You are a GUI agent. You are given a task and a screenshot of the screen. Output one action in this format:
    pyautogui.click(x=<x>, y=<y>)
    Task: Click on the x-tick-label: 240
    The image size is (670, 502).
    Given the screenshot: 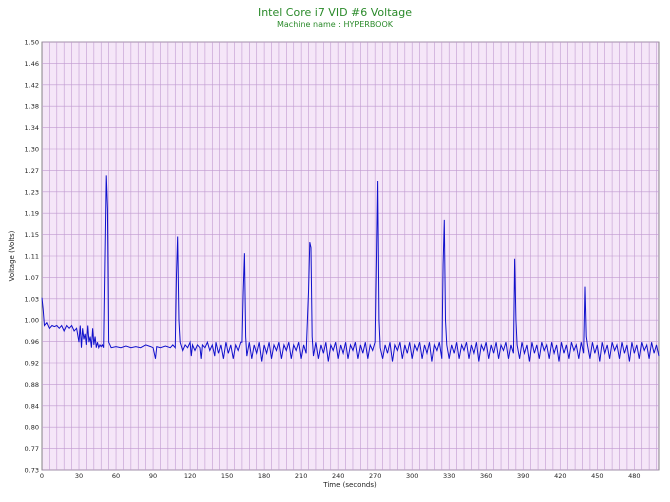 What is the action you would take?
    pyautogui.click(x=338, y=476)
    